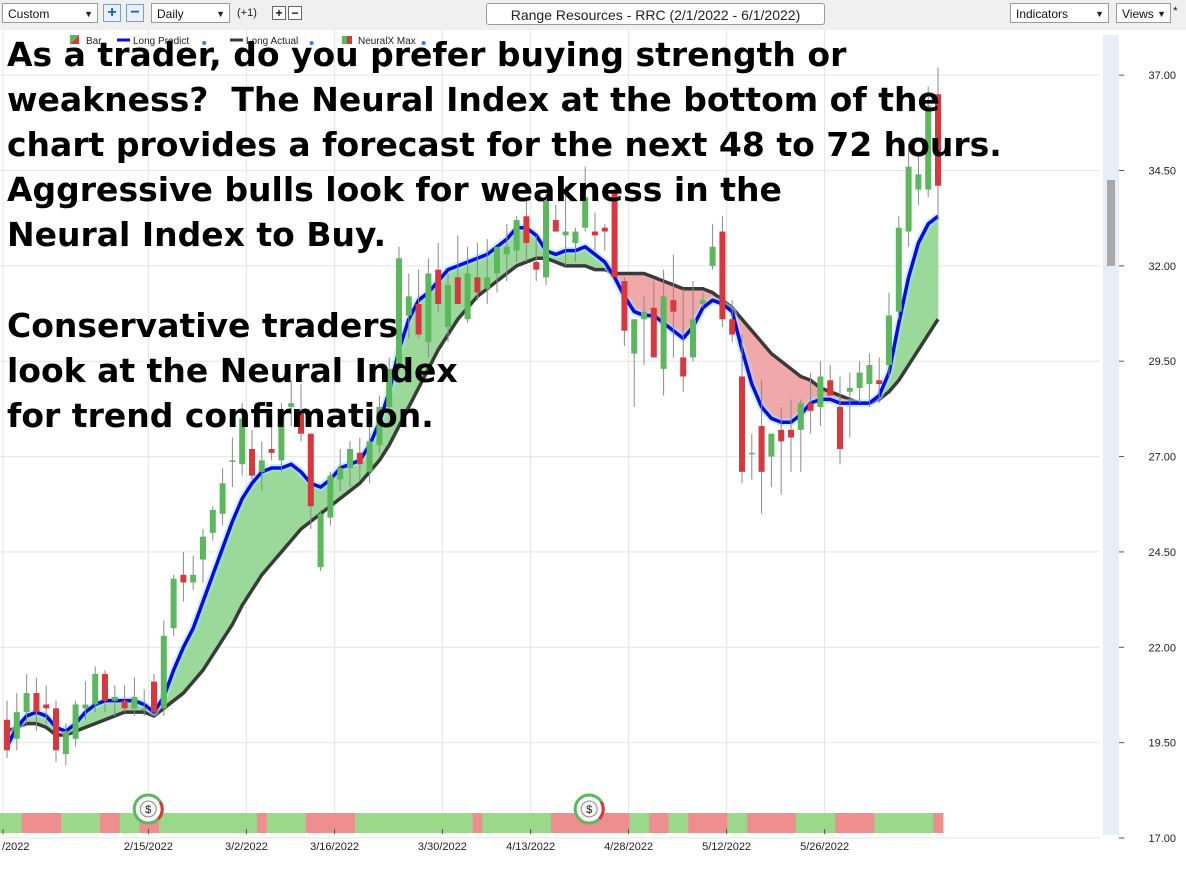 This screenshot has height=872, width=1186. I want to click on scroll-thumb, so click(1111, 223).